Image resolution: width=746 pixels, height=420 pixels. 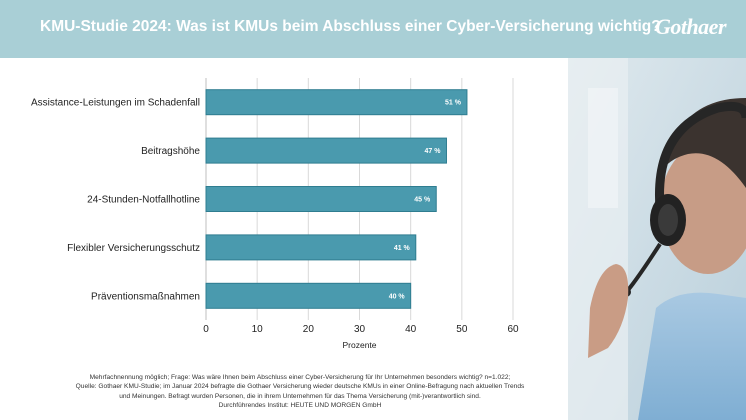 What do you see at coordinates (309, 329) in the screenshot?
I see `x-tick-label: 20` at bounding box center [309, 329].